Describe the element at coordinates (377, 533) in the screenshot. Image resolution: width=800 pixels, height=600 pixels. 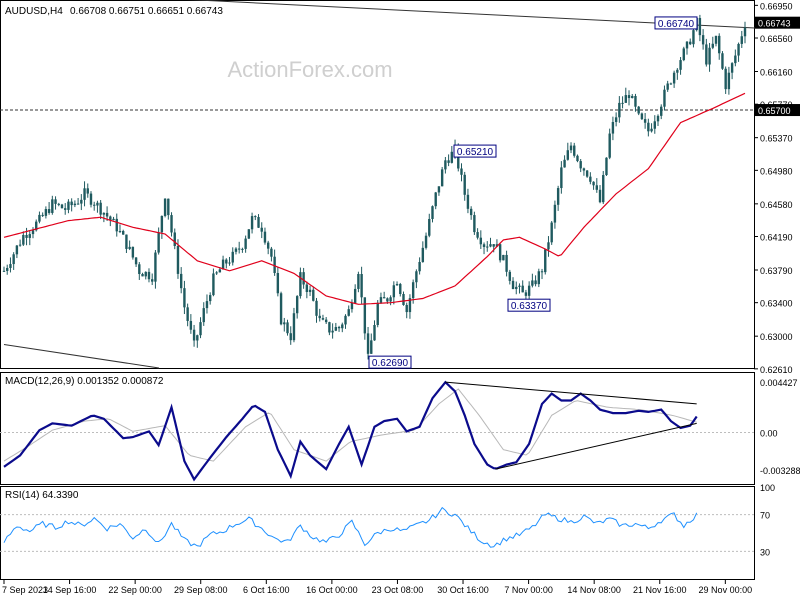
I see `rsi-panel-frame` at that location.